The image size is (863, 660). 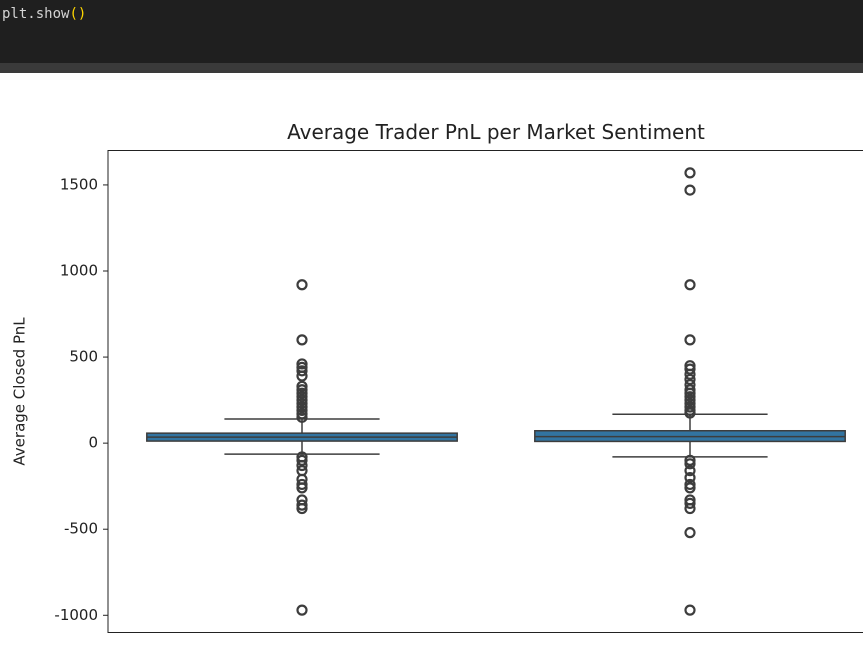 What do you see at coordinates (81, 529) in the screenshot?
I see `y-tick-label: -500` at bounding box center [81, 529].